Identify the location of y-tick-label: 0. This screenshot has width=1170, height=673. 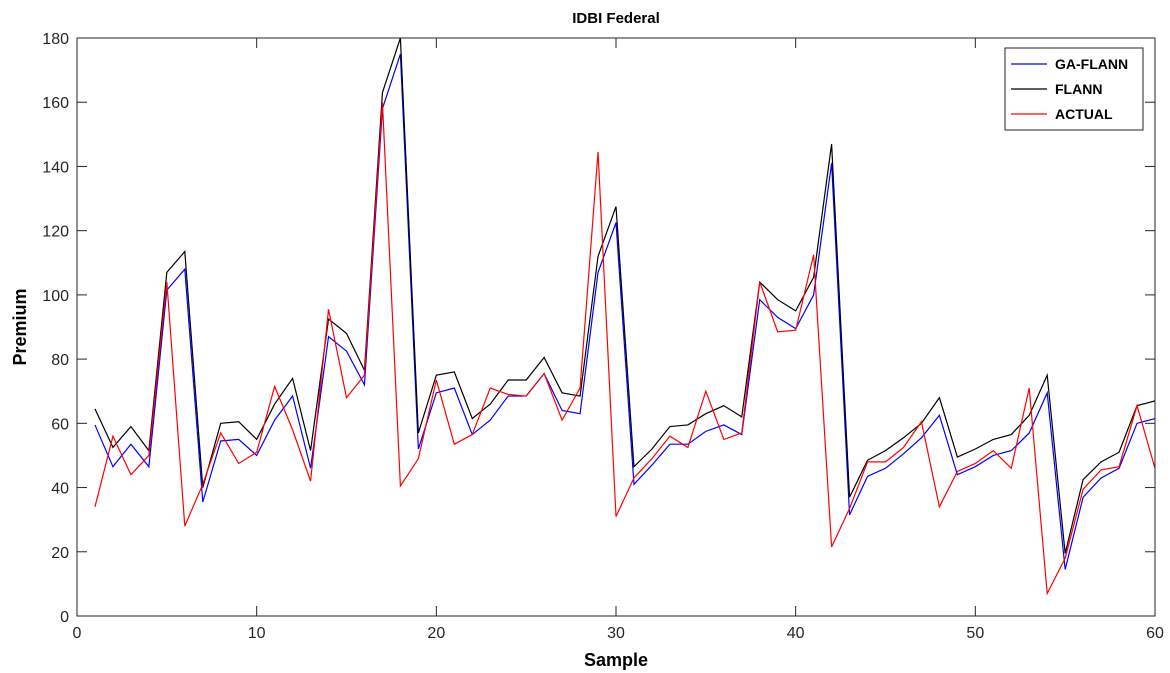
(64, 617).